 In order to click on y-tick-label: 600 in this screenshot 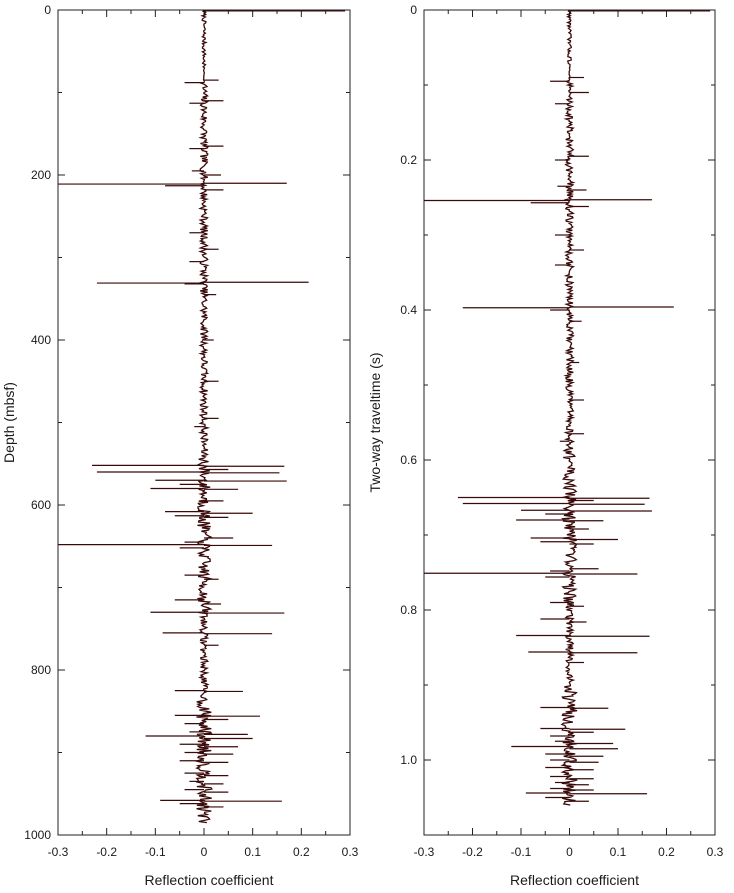, I will do `click(41, 505)`.